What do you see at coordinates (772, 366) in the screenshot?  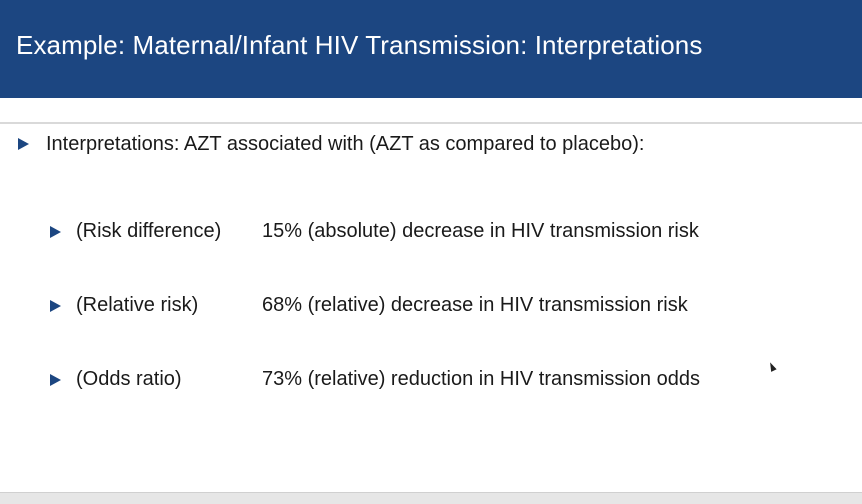 I see `mouse-pointer-icon` at bounding box center [772, 366].